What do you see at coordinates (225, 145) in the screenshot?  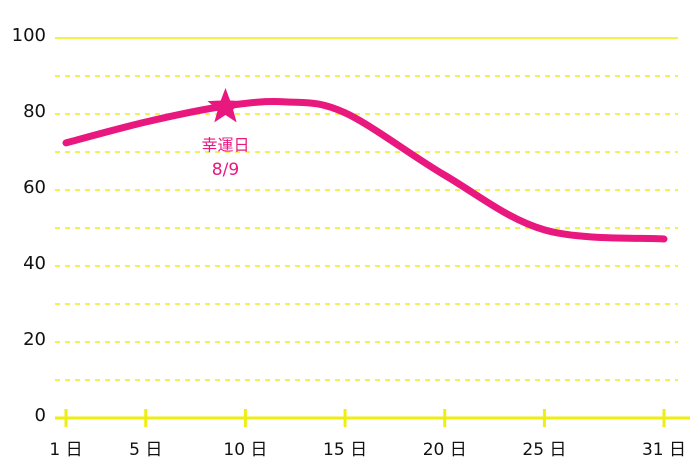 I see `annotation-label: 幸運日` at bounding box center [225, 145].